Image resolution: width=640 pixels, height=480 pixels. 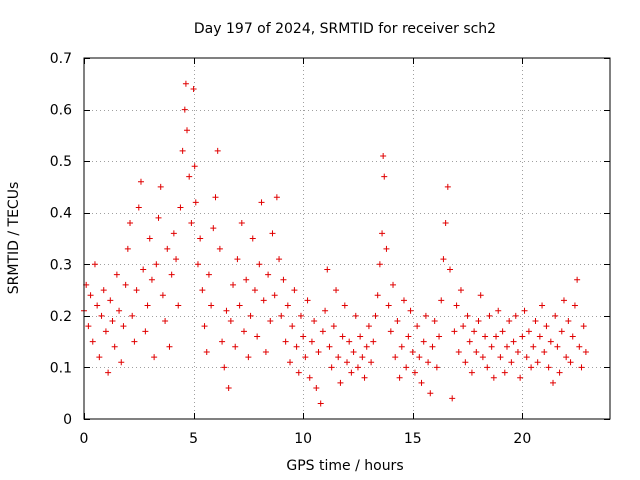 What do you see at coordinates (306, 439) in the screenshot?
I see `x-tick-labels: 0 5 10 15 20` at bounding box center [306, 439].